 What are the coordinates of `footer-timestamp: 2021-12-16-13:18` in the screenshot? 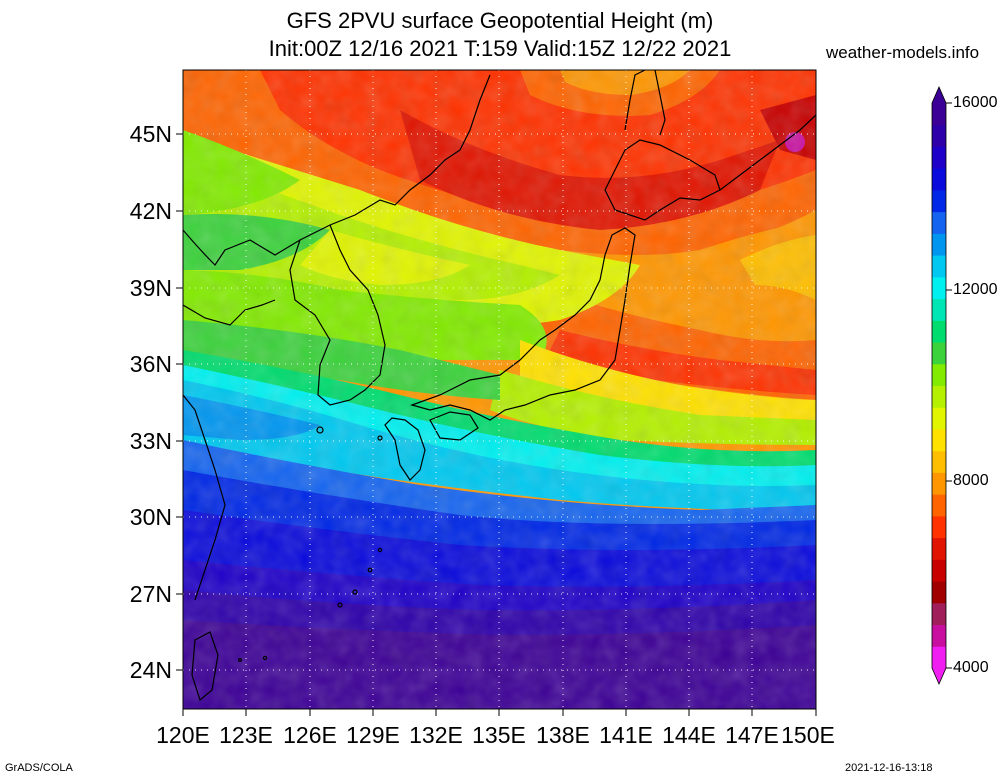 It's located at (889, 768).